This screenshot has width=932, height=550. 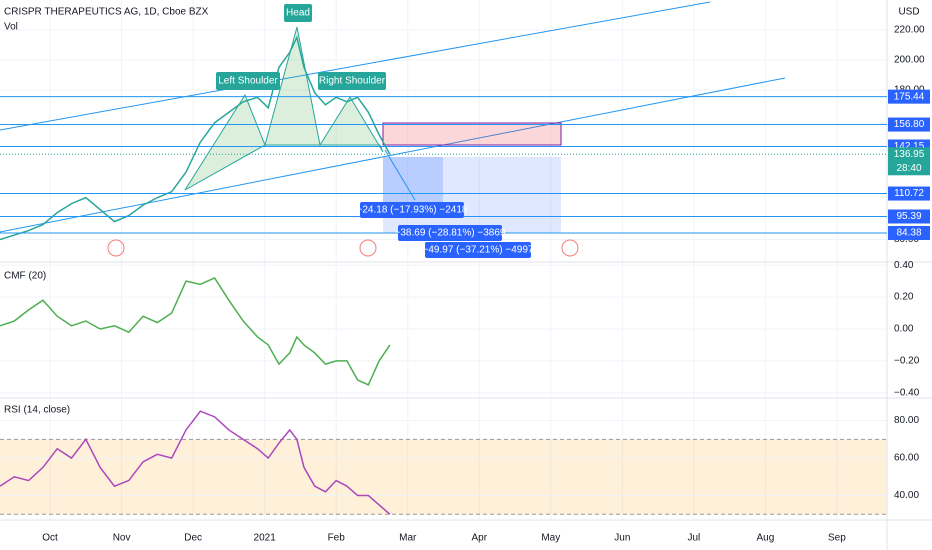 What do you see at coordinates (25, 276) in the screenshot?
I see `indicator-title: CMF (20)` at bounding box center [25, 276].